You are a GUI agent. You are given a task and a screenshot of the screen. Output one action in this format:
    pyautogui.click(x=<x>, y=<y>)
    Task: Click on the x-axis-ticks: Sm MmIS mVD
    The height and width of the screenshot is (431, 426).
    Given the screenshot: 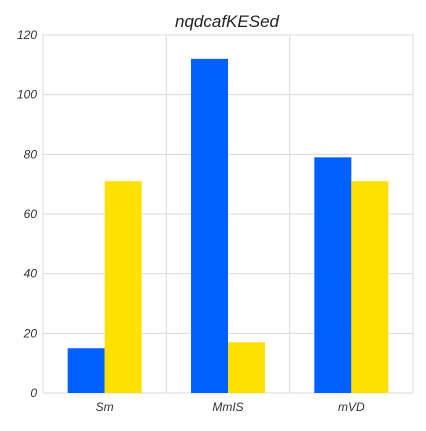 What is the action you would take?
    pyautogui.click(x=230, y=407)
    